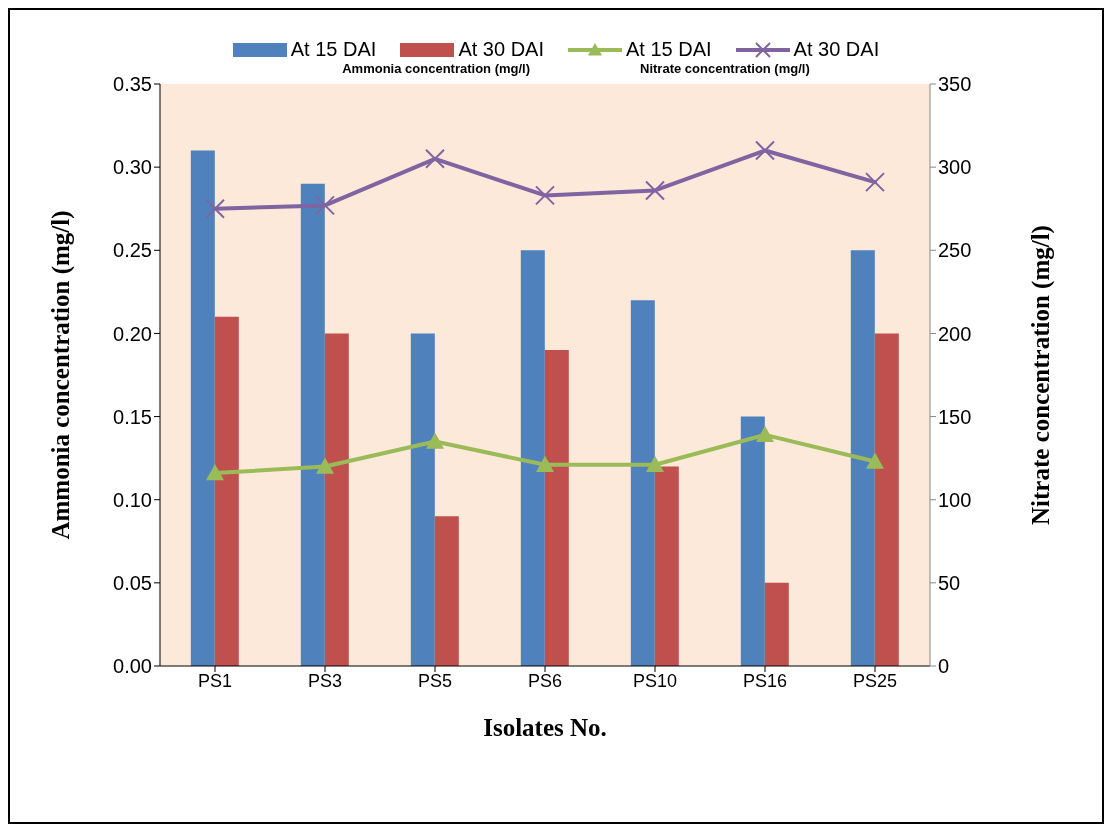  What do you see at coordinates (955, 416) in the screenshot?
I see `y2-tick-label: 150` at bounding box center [955, 416].